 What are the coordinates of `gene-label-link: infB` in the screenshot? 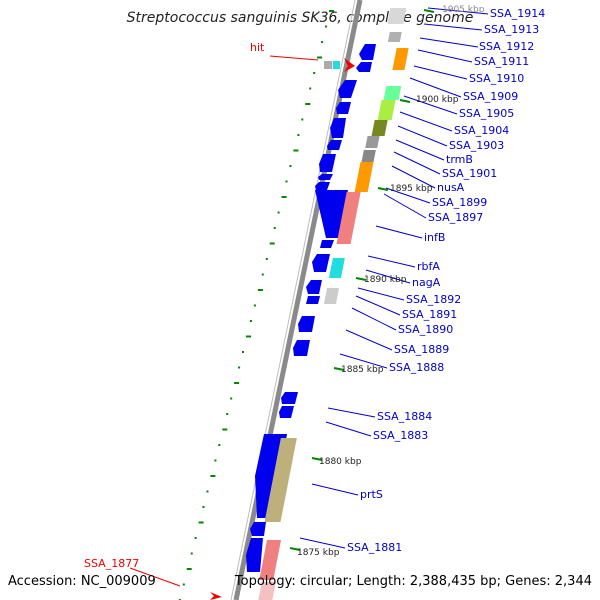 It's located at (435, 237).